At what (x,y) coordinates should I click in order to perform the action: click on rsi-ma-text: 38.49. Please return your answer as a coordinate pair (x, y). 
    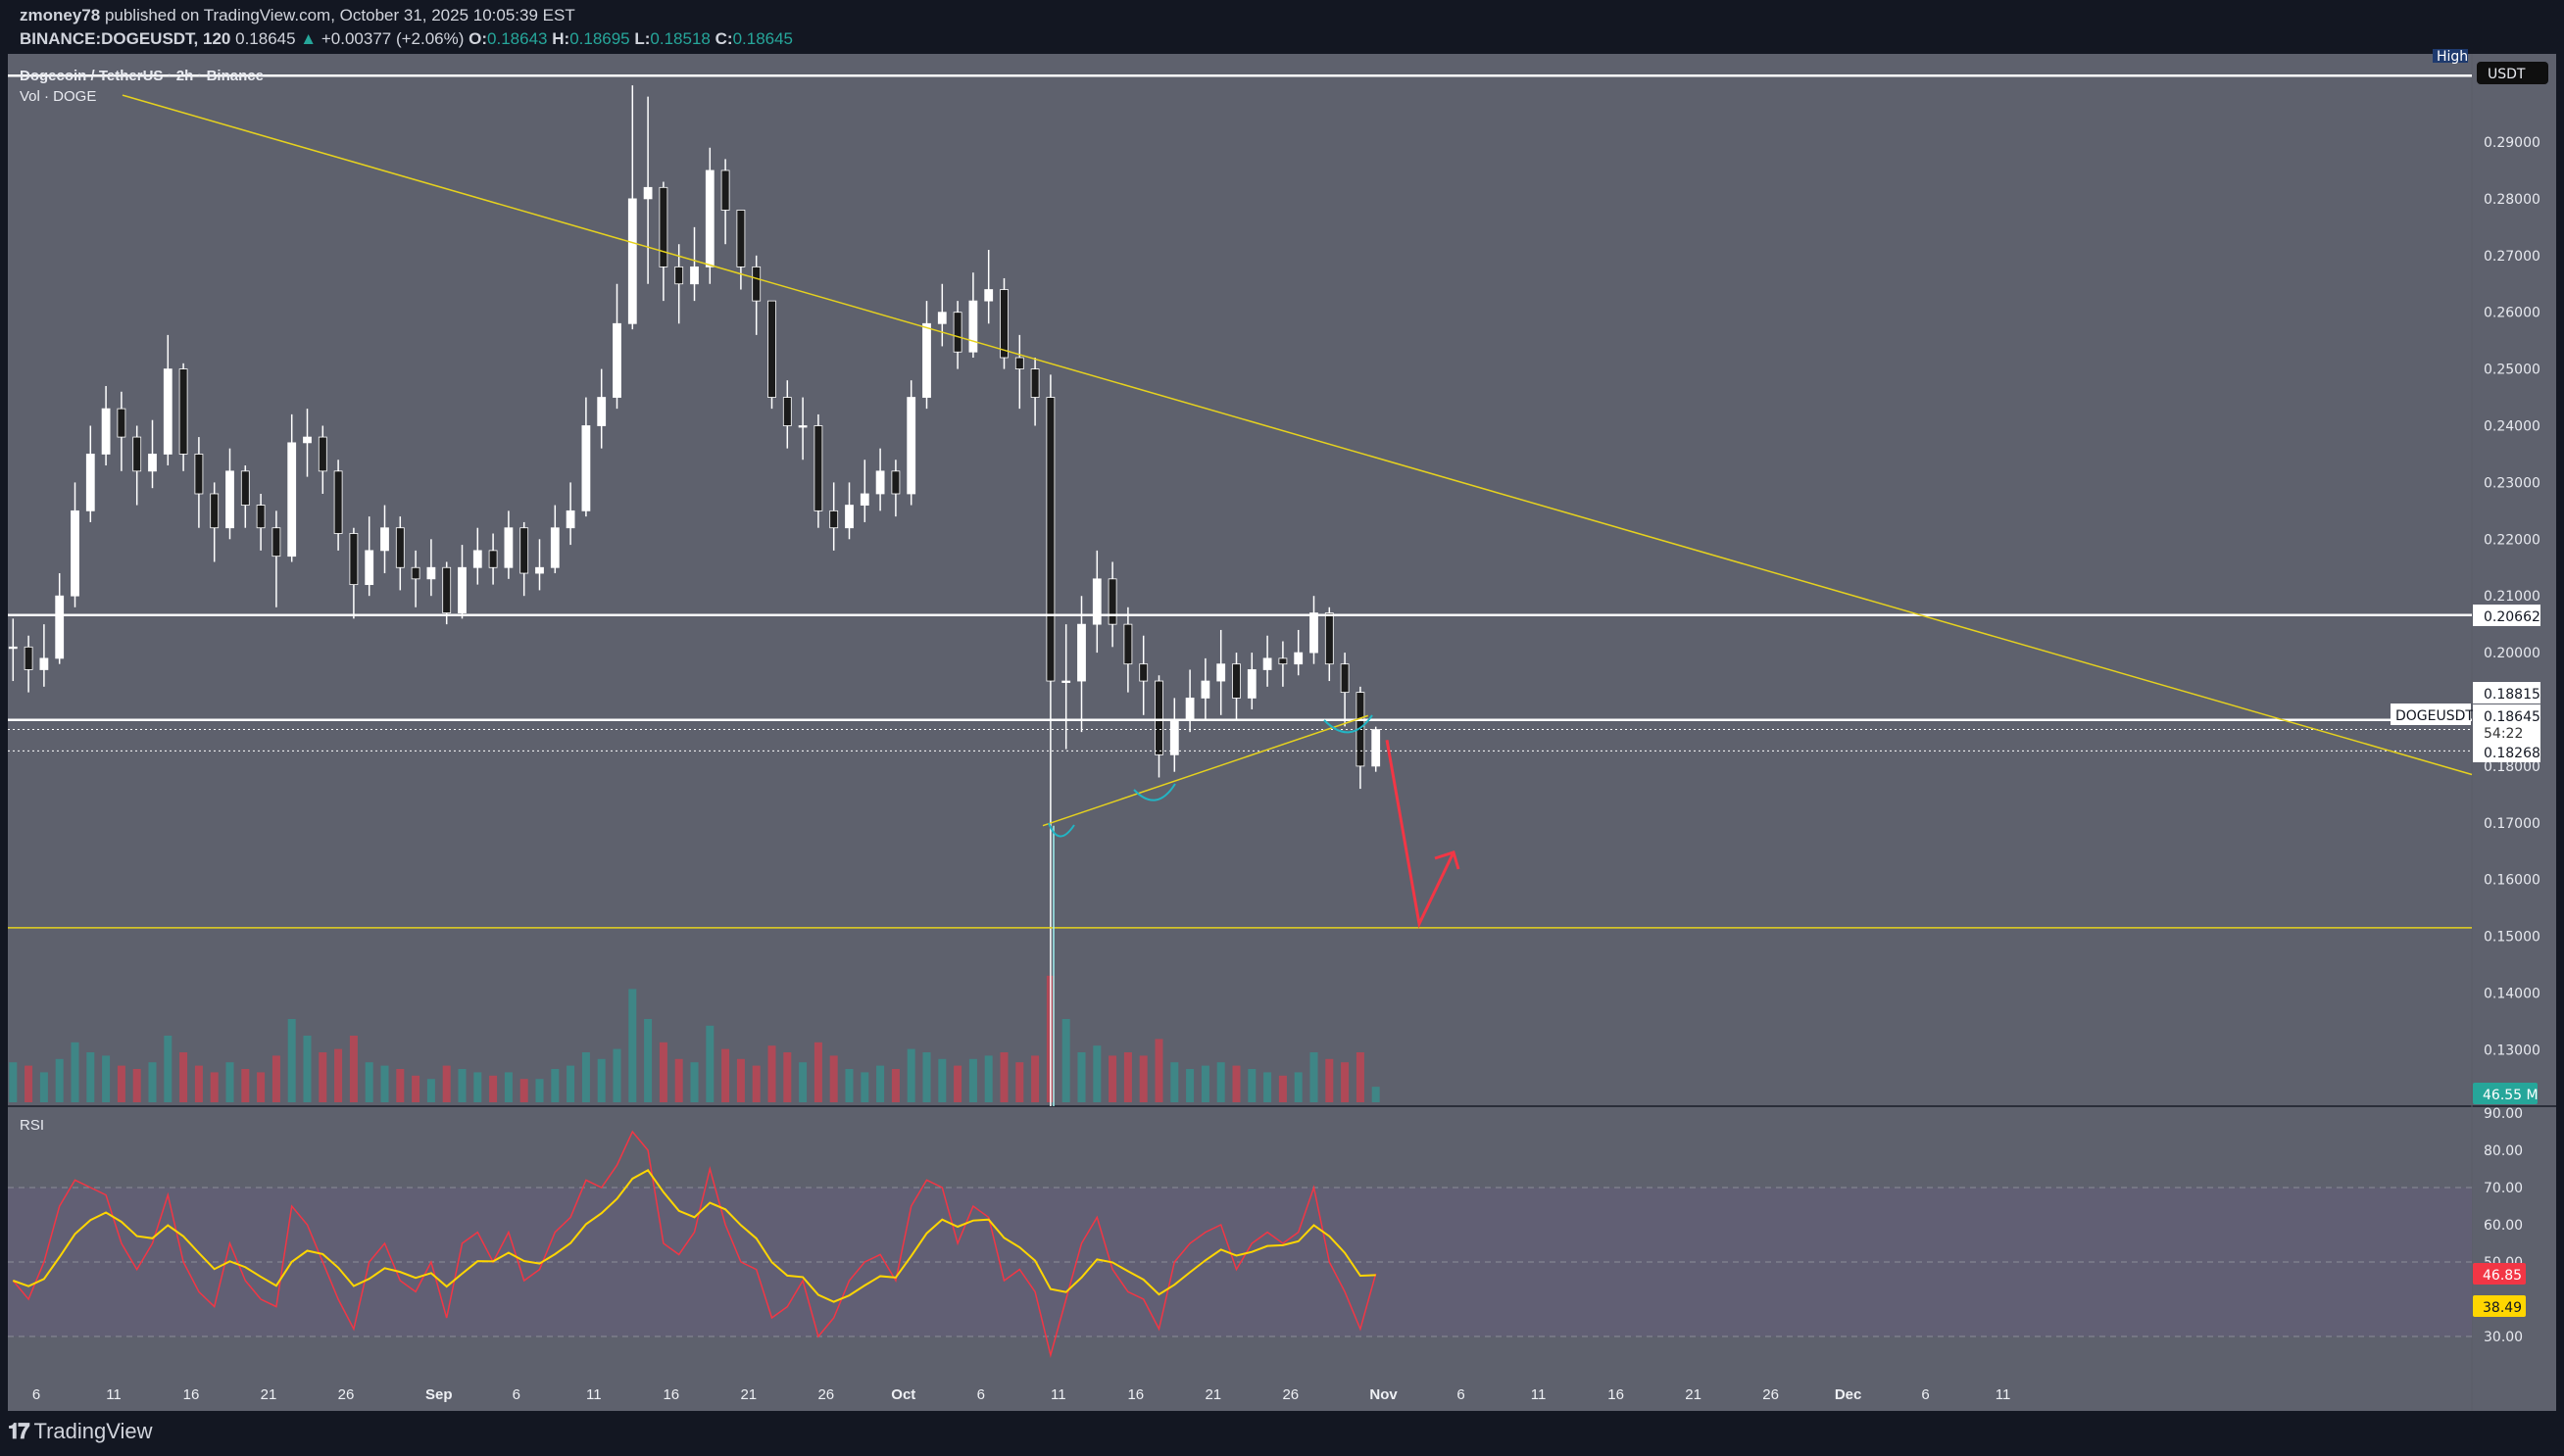
    Looking at the image, I should click on (2503, 1308).